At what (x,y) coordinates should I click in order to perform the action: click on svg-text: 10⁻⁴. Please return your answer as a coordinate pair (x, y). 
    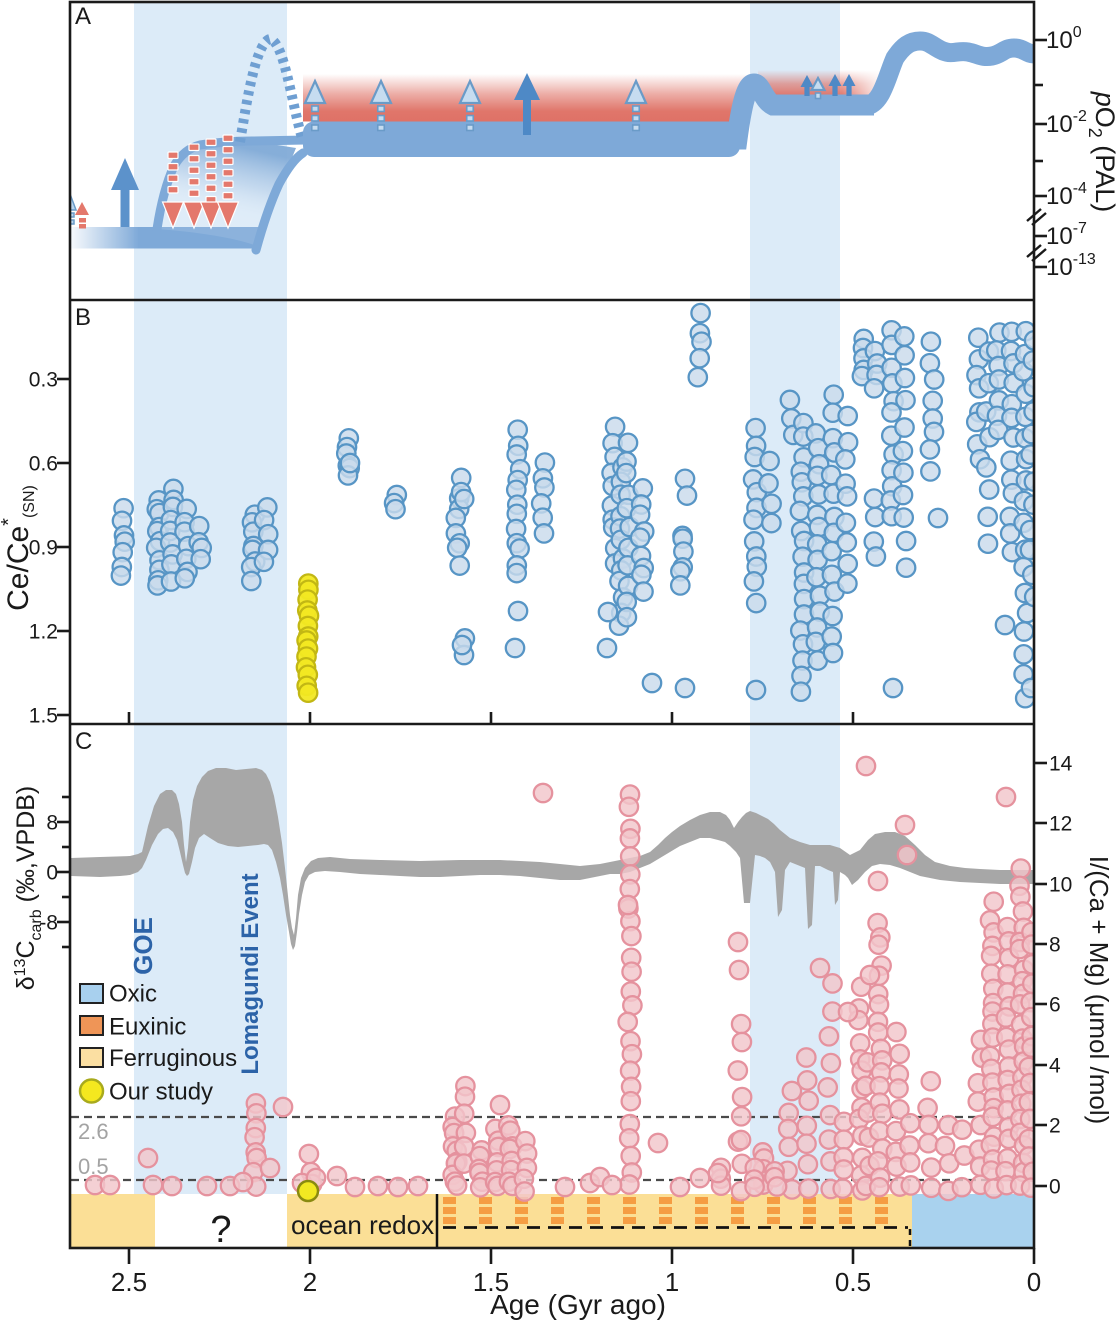
    Looking at the image, I should click on (1066, 195).